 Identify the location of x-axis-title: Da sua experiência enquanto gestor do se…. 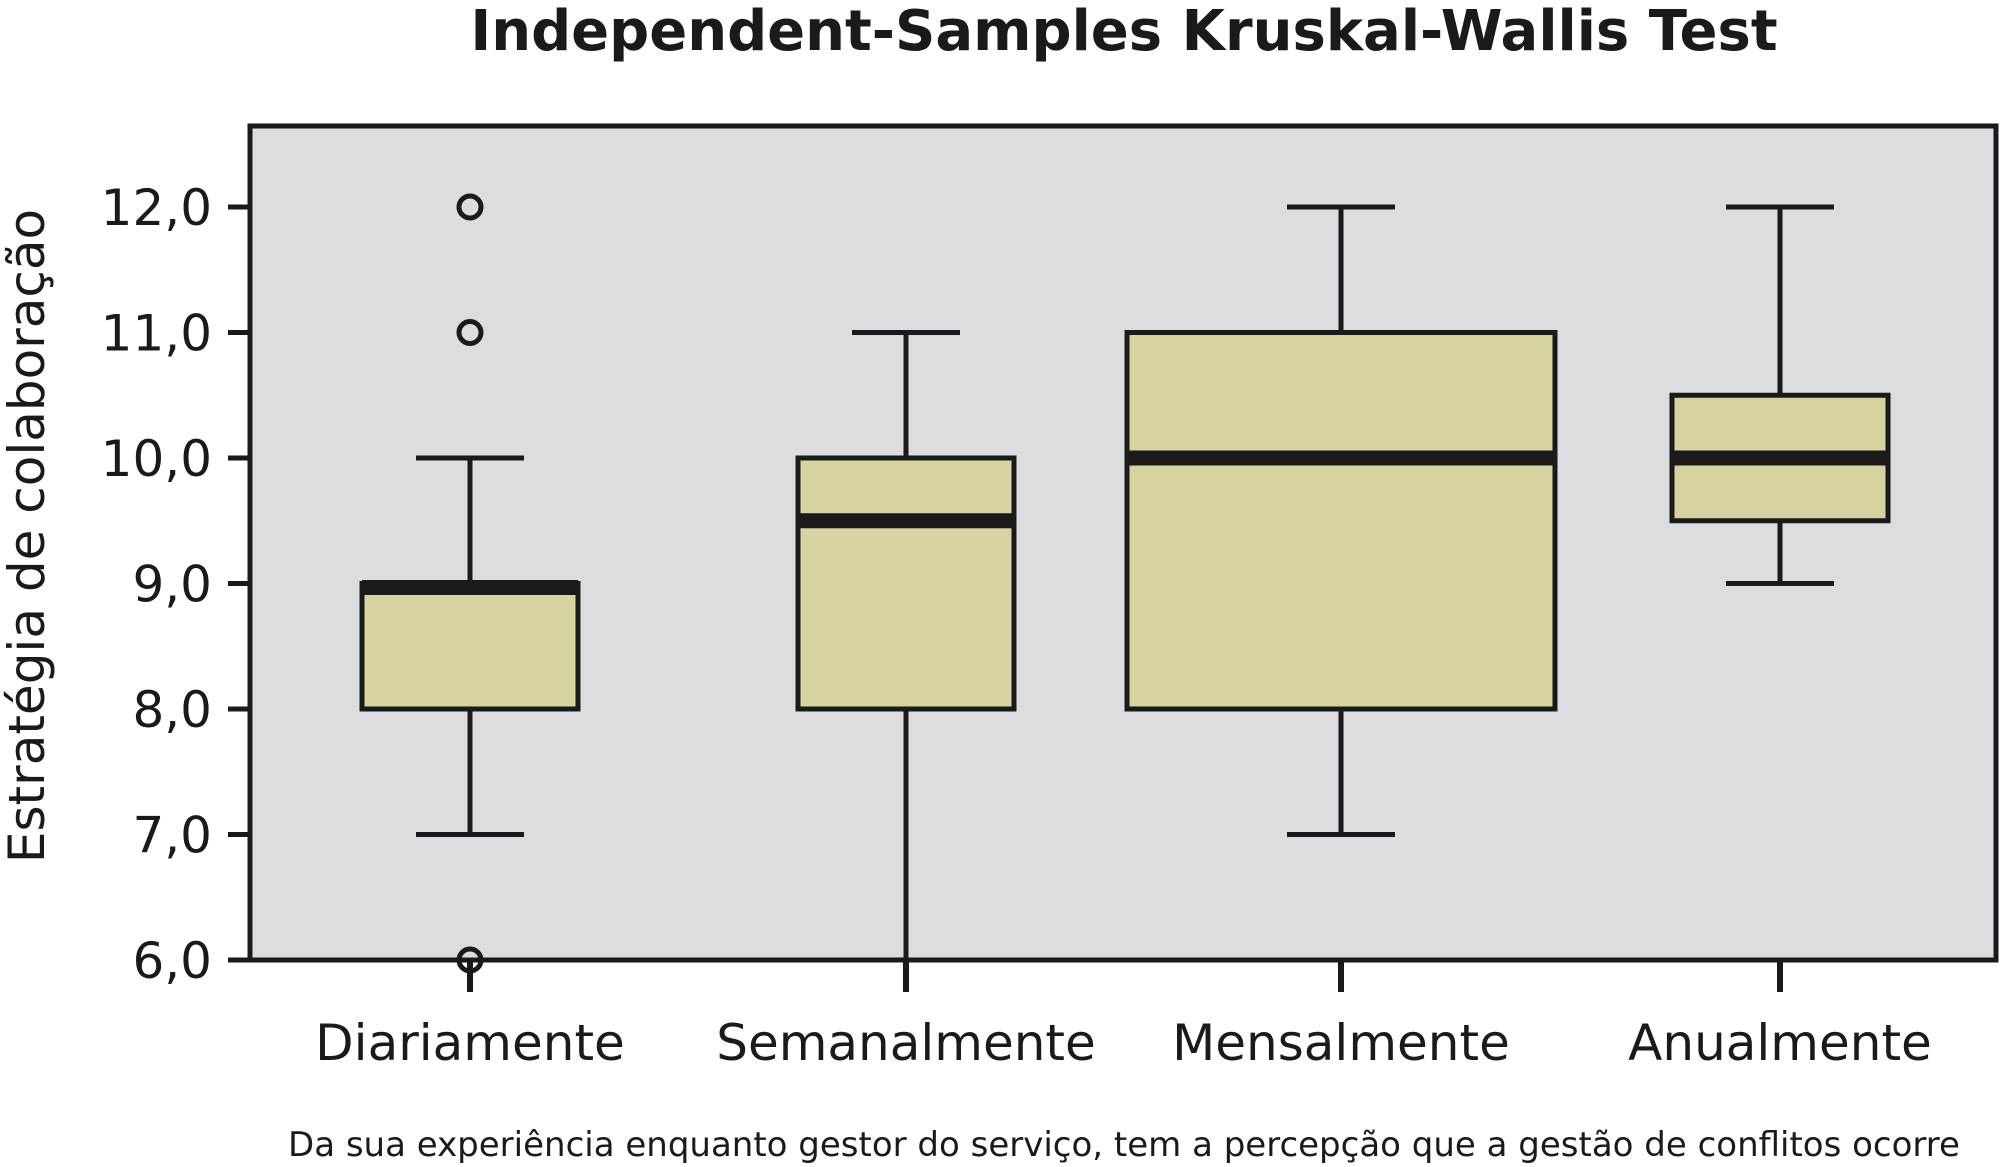
(1124, 1145).